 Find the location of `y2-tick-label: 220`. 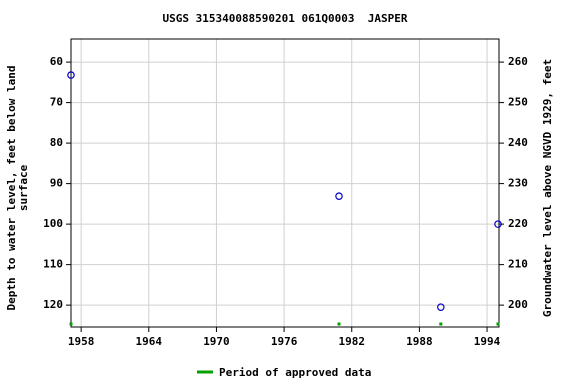

y2-tick-label: 220 is located at coordinates (518, 223).